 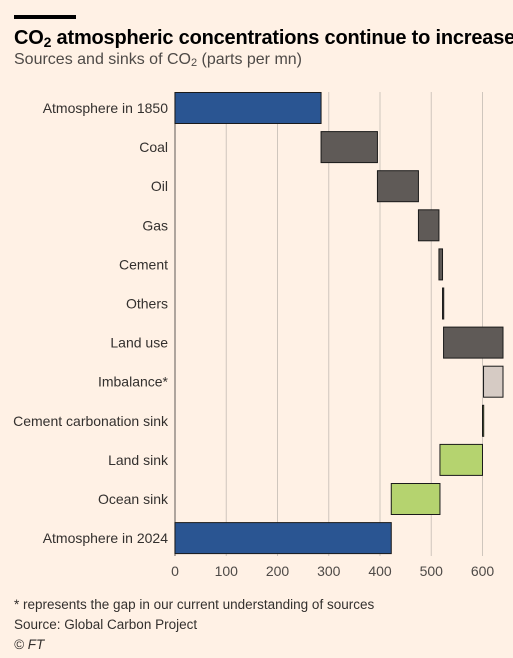 What do you see at coordinates (194, 63) in the screenshot?
I see `subtitle-subscript: 2` at bounding box center [194, 63].